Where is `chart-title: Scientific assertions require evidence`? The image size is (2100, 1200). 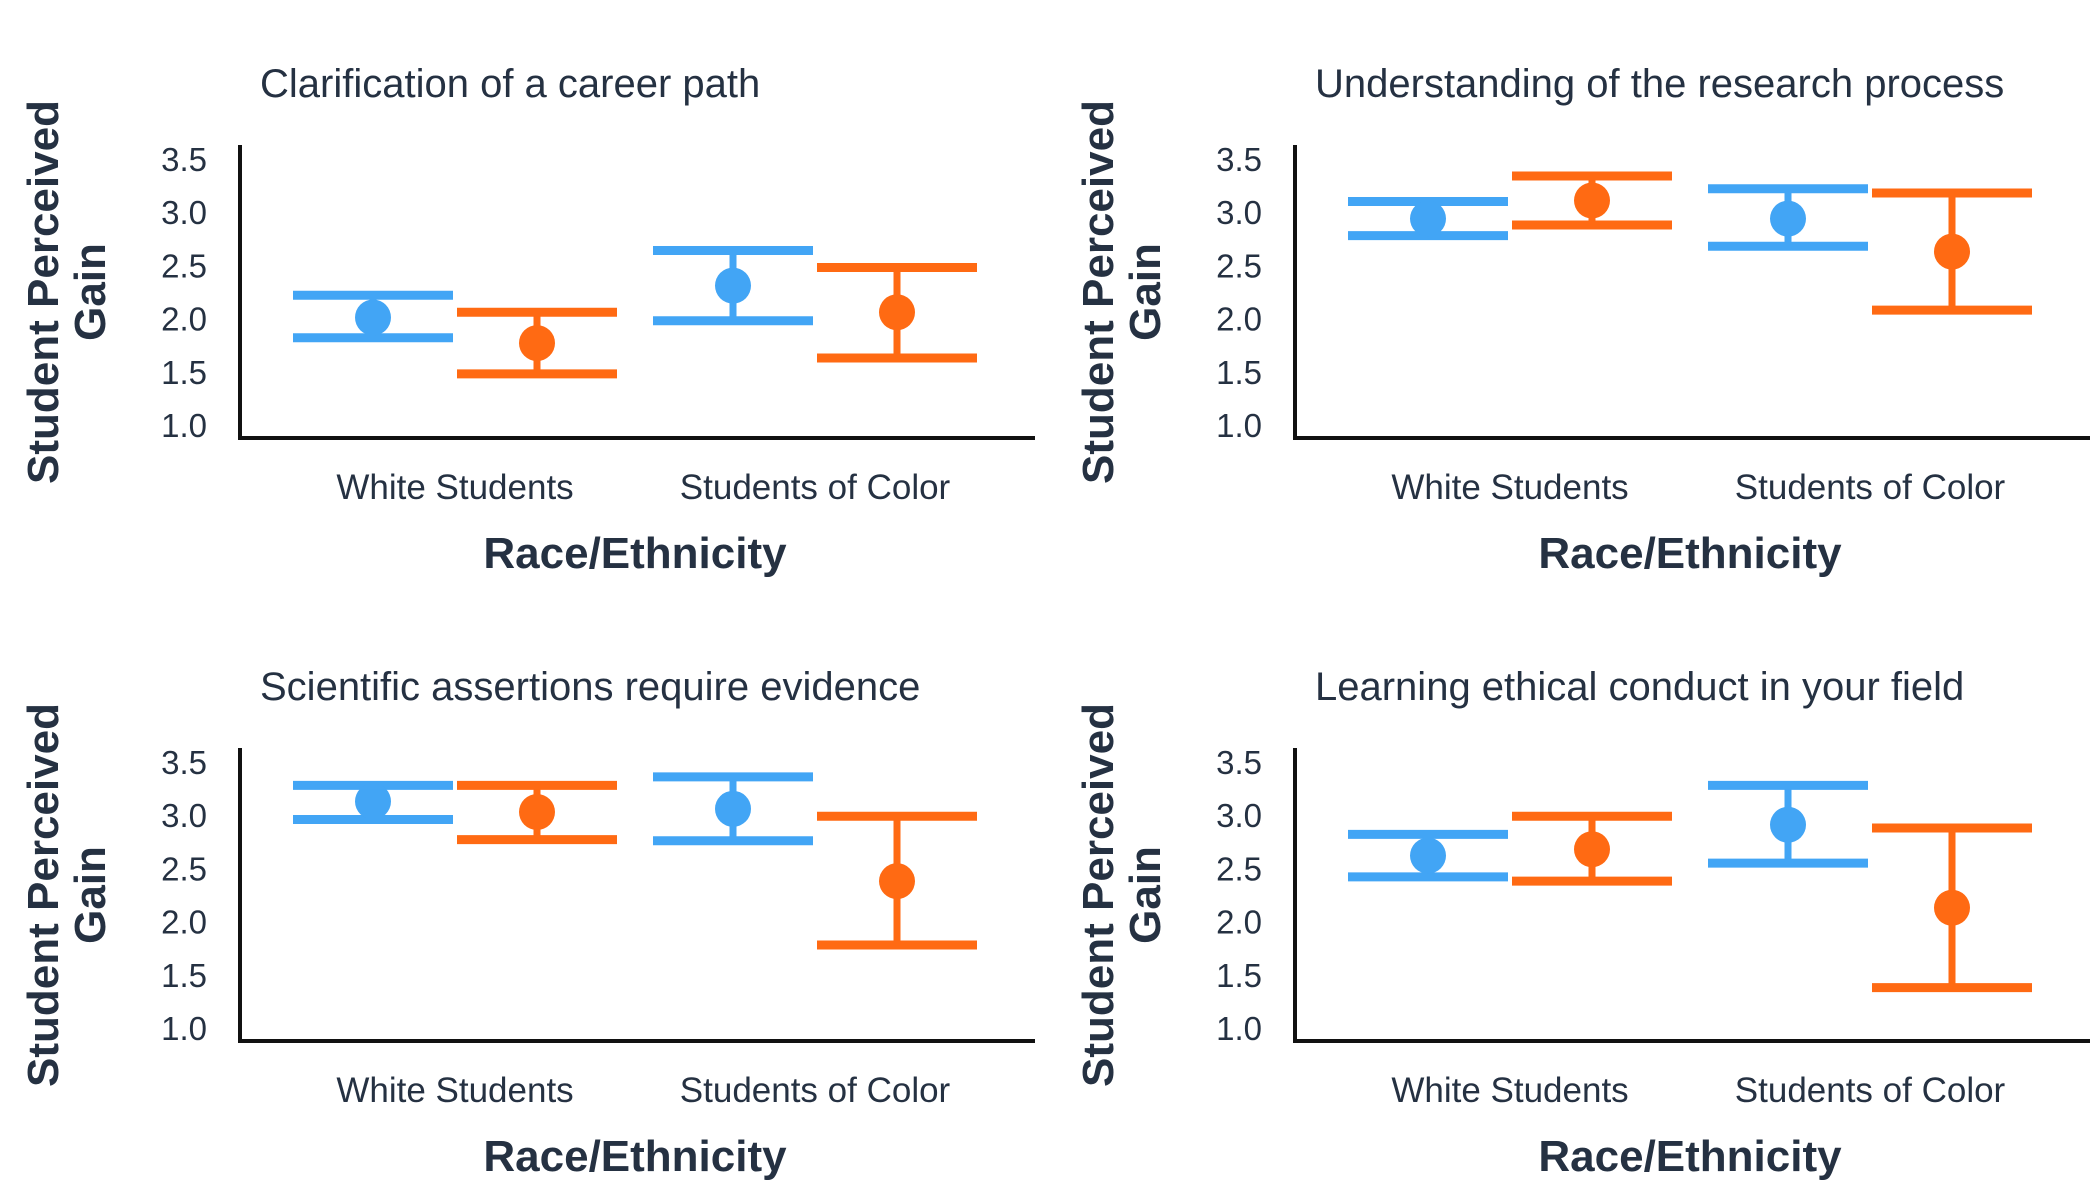
chart-title: Scientific assertions require evidence is located at coordinates (590, 687).